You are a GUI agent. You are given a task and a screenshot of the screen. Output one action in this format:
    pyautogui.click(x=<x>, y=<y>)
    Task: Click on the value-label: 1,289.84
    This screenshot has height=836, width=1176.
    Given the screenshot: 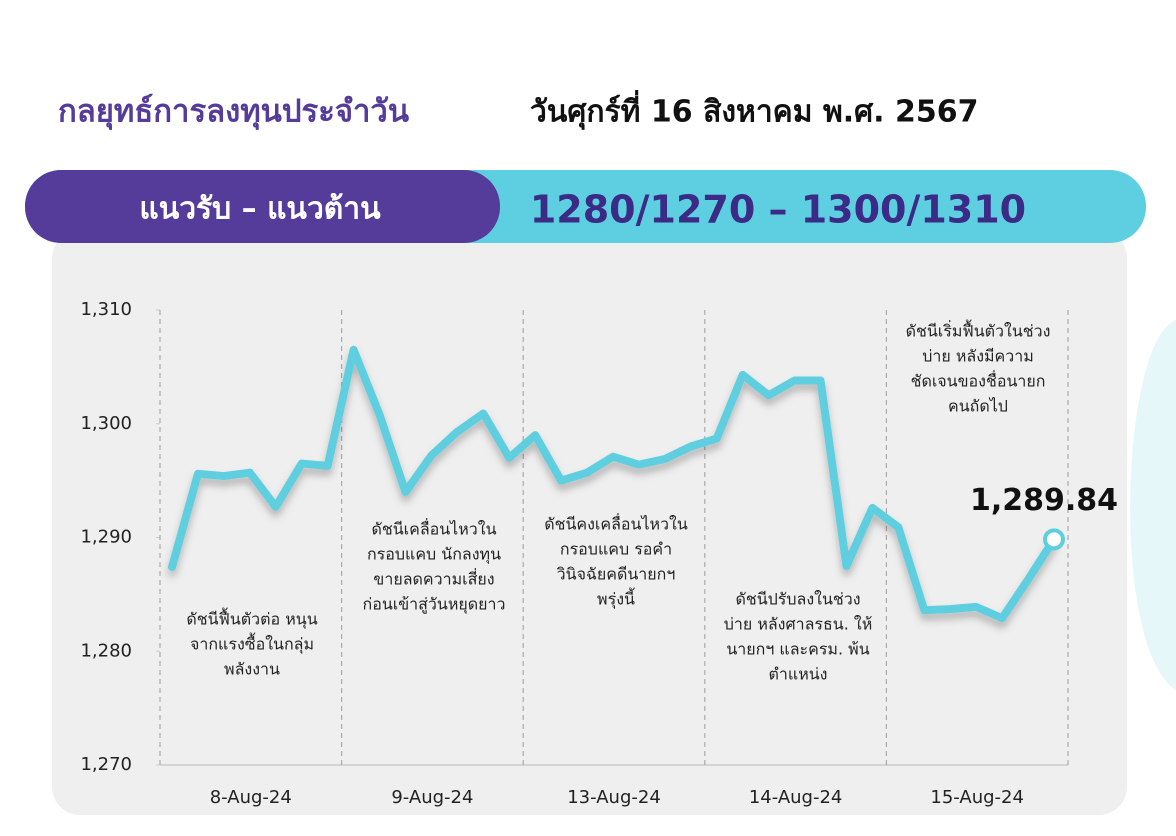 What is the action you would take?
    pyautogui.click(x=1044, y=500)
    